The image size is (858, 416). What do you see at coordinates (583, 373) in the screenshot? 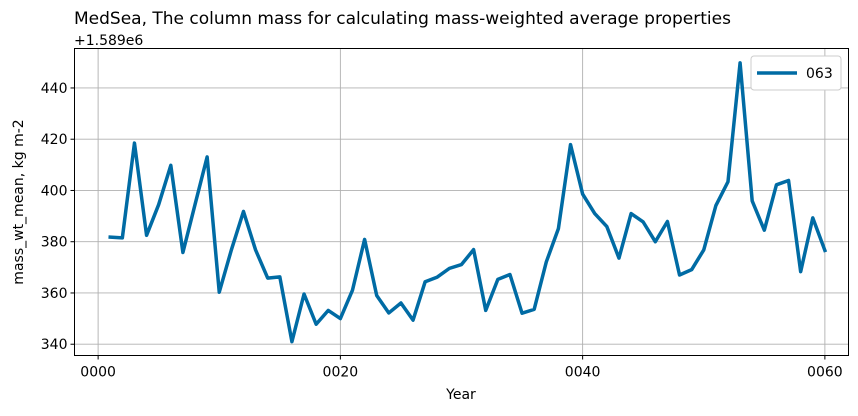
I see `x-tick-label: 0040` at bounding box center [583, 373].